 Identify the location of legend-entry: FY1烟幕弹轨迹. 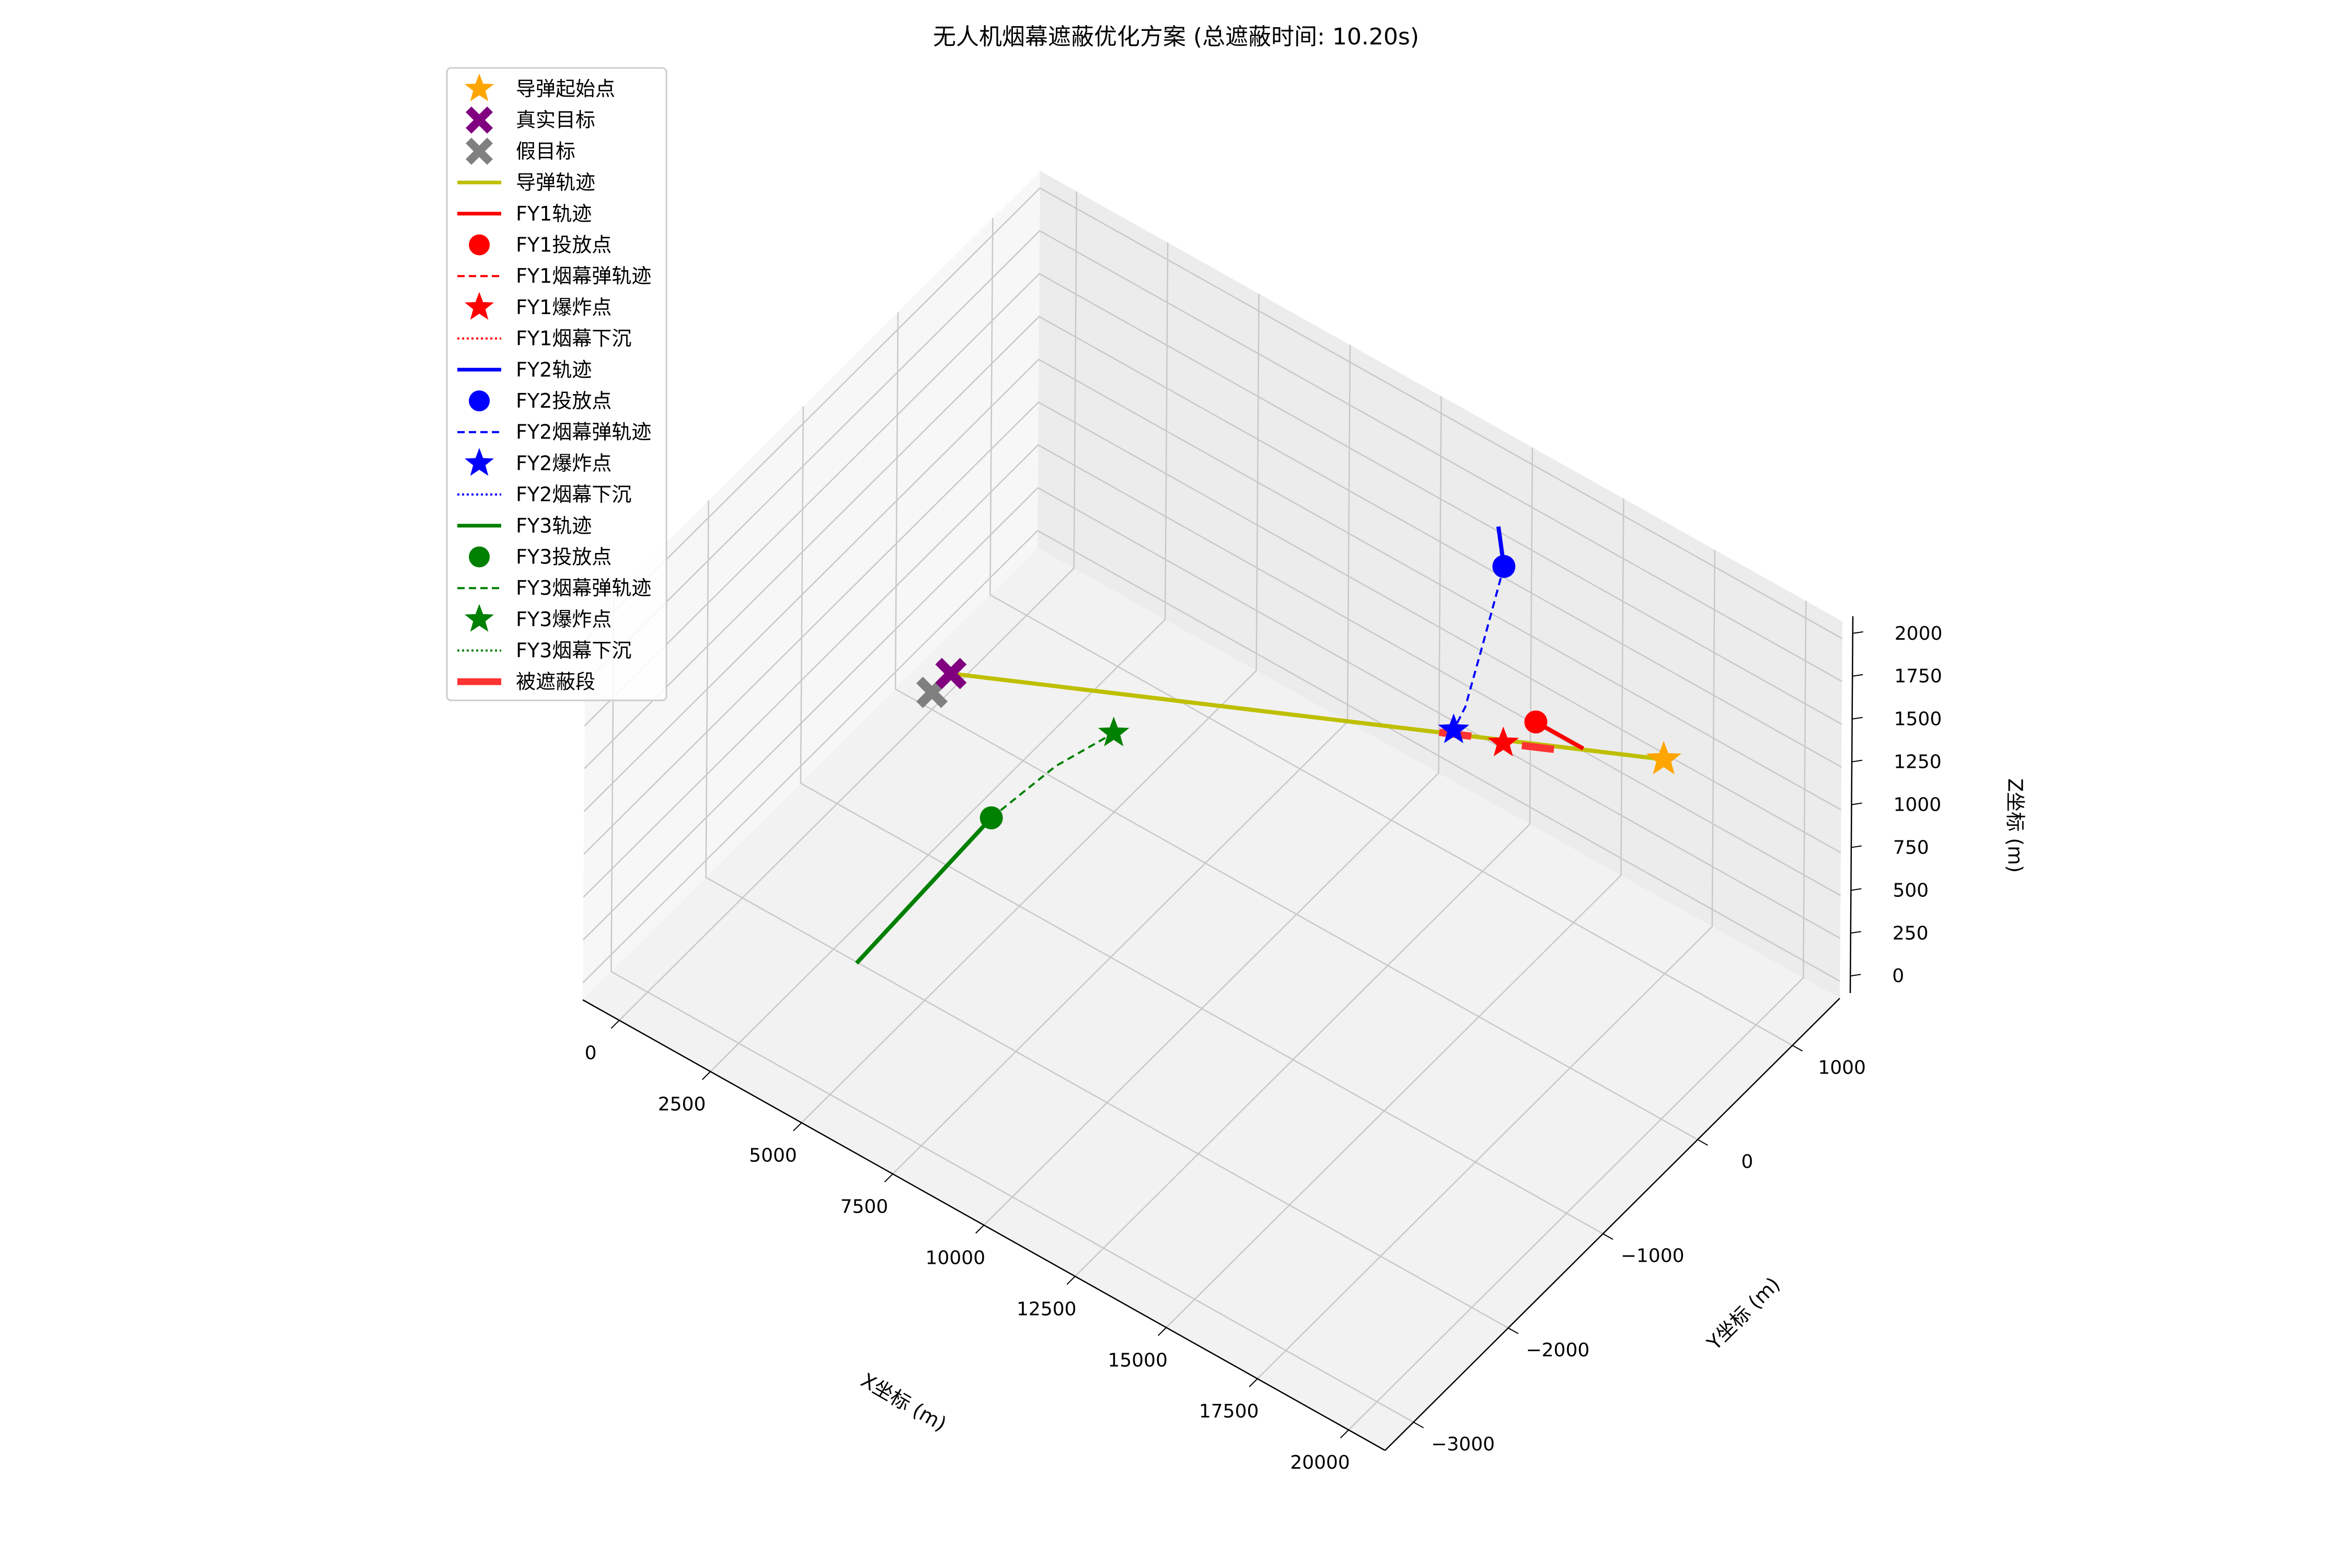
(554, 275).